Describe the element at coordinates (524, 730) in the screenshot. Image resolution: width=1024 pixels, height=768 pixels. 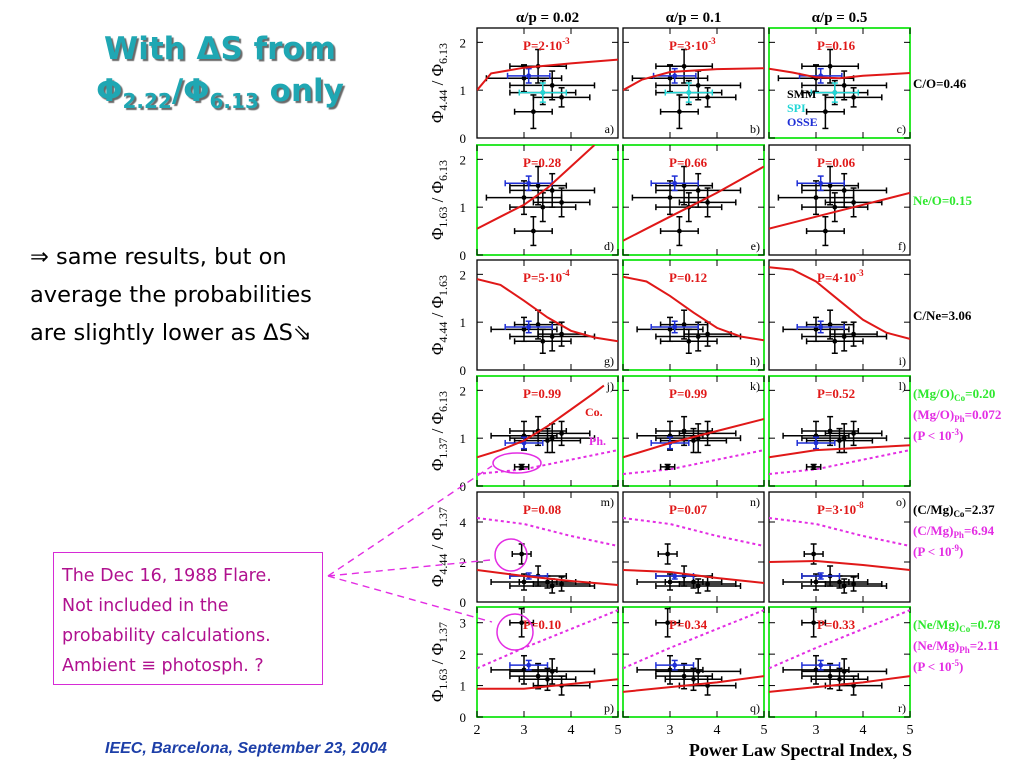
I see `x-tick-label: 3` at that location.